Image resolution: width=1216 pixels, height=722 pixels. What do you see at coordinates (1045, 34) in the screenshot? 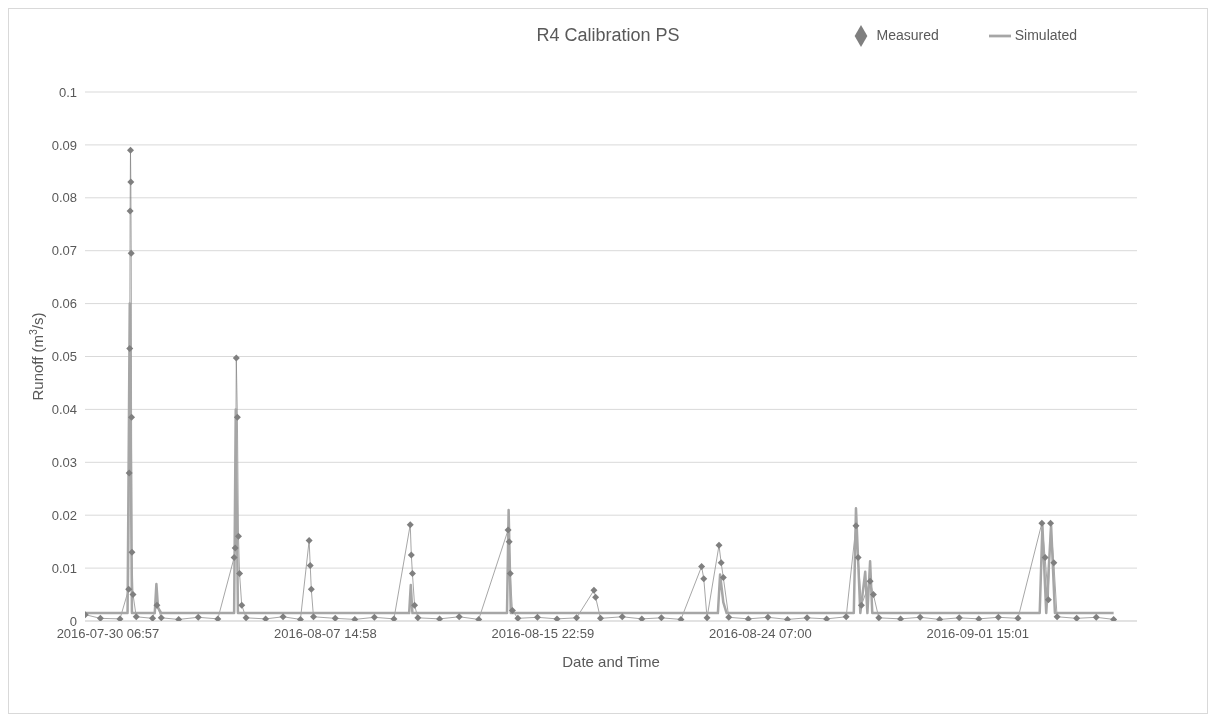
I see `legend-label: Simulated` at bounding box center [1045, 34].